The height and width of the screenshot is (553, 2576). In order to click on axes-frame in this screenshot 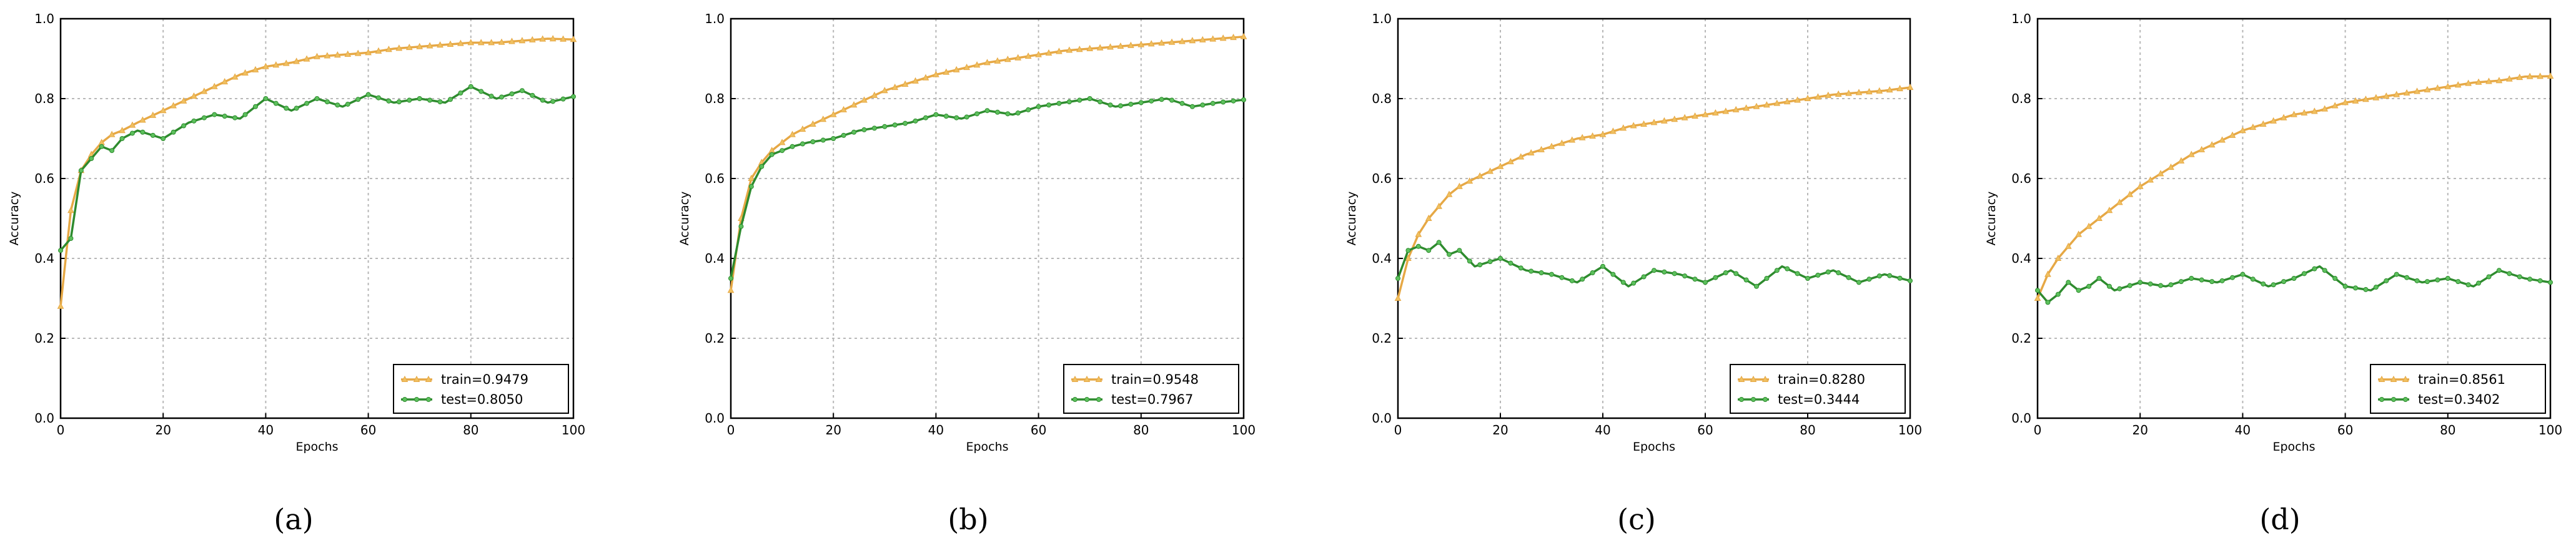, I will do `click(2294, 218)`.